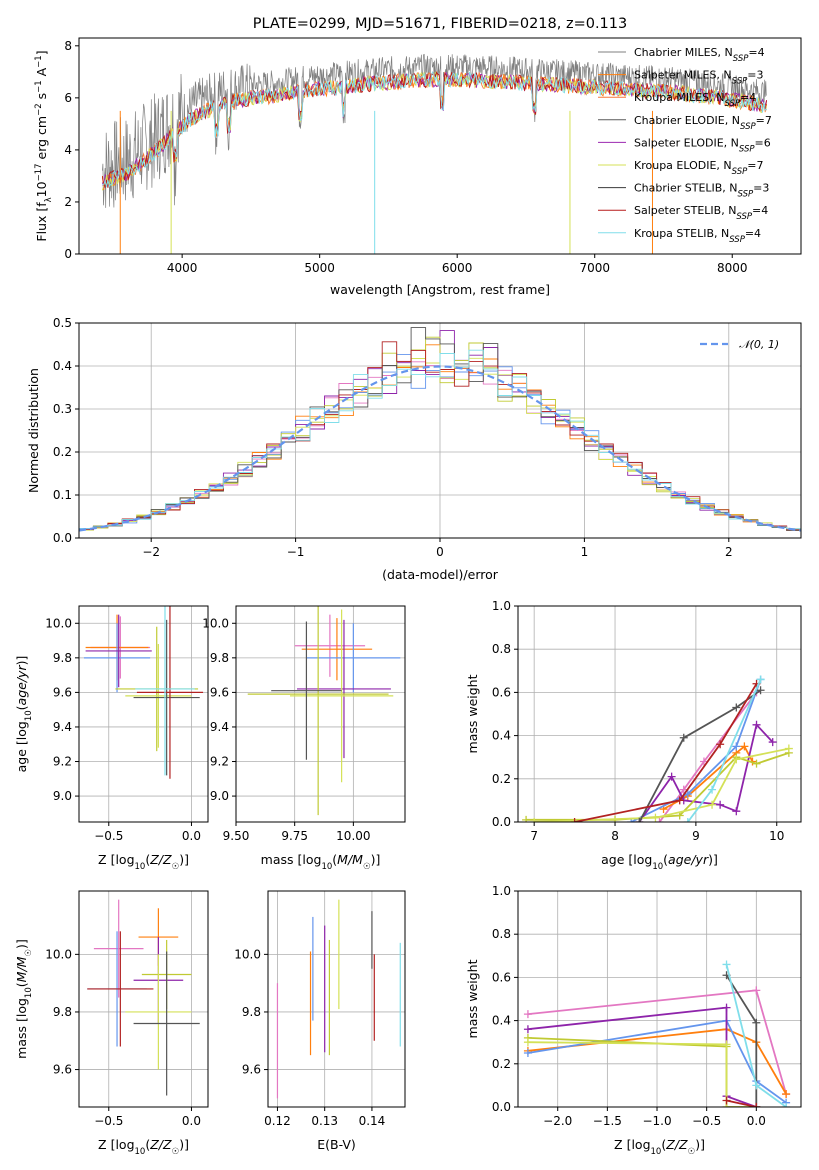 The image size is (819, 1170). What do you see at coordinates (151, 552) in the screenshot?
I see `x-tick-label: −2` at bounding box center [151, 552].